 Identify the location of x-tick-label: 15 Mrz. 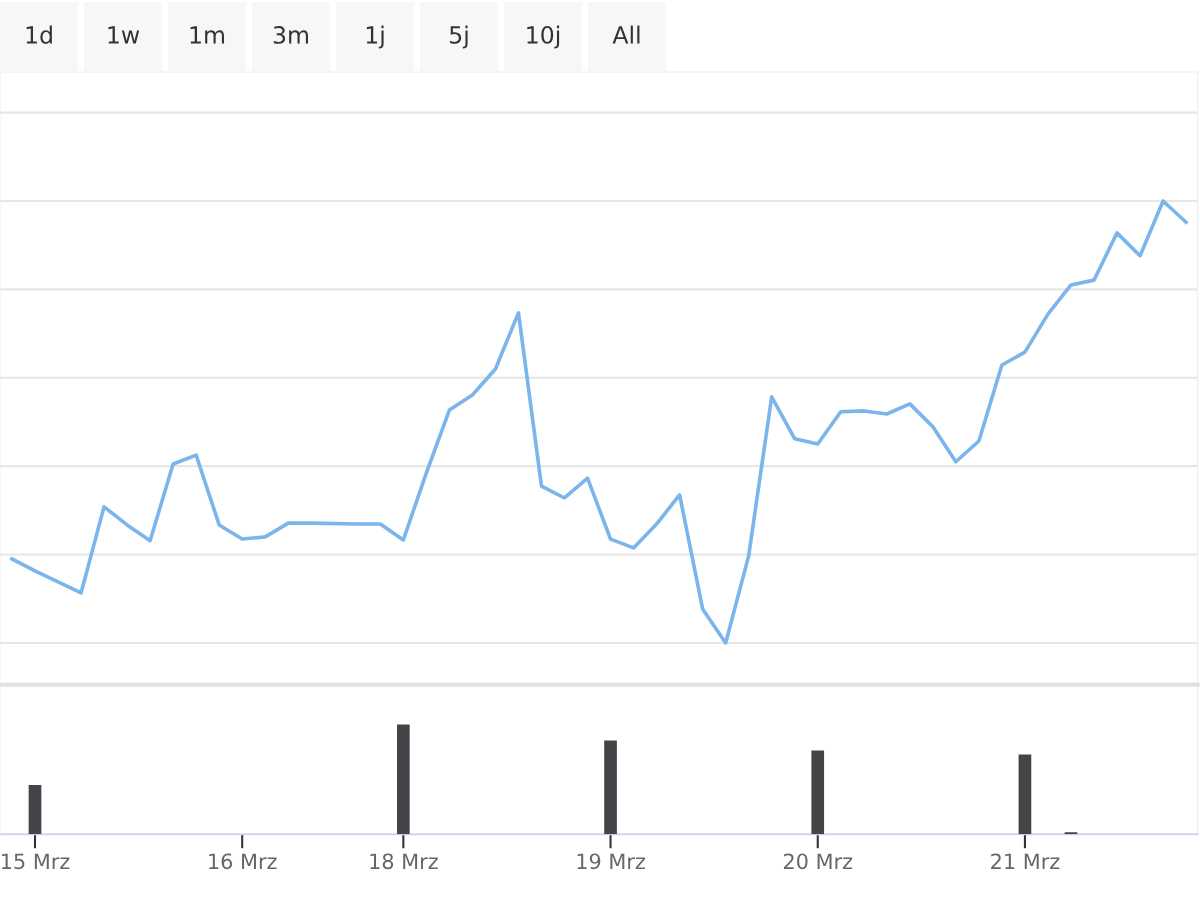
(35, 861).